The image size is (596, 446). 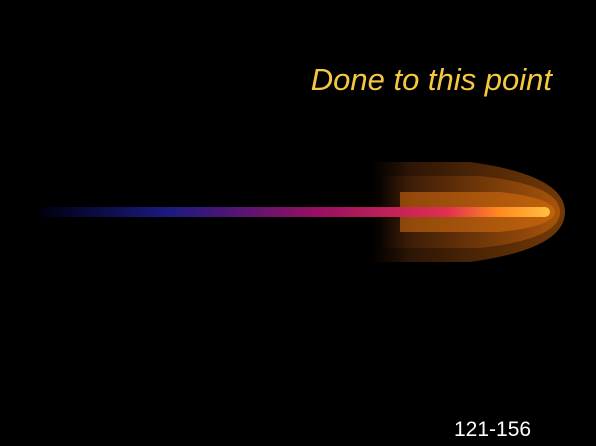 What do you see at coordinates (295, 212) in the screenshot?
I see `comet-line` at bounding box center [295, 212].